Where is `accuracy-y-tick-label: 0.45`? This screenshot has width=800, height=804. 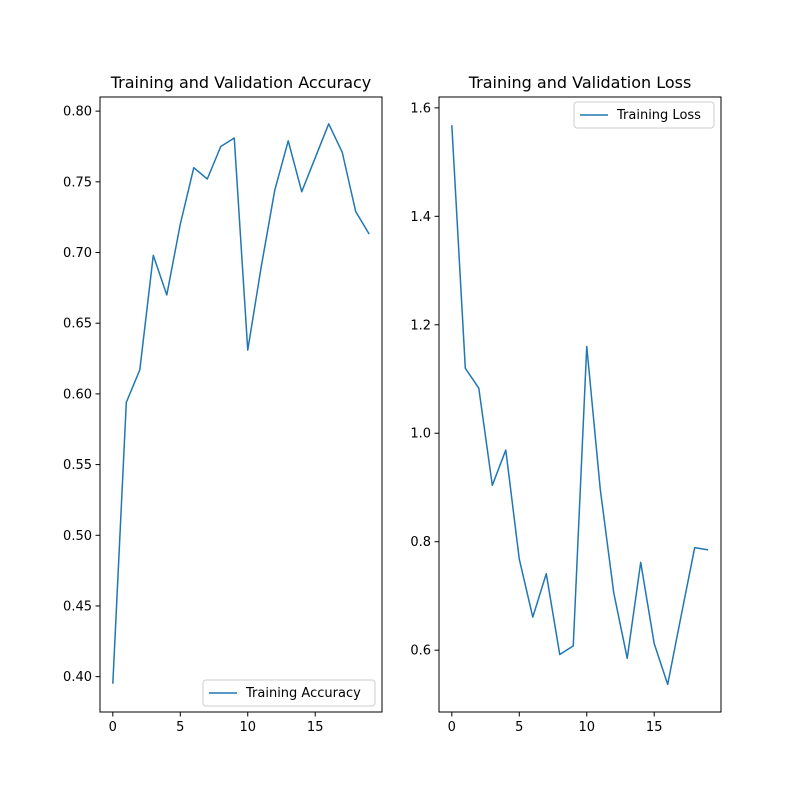
accuracy-y-tick-label: 0.45 is located at coordinates (77, 606).